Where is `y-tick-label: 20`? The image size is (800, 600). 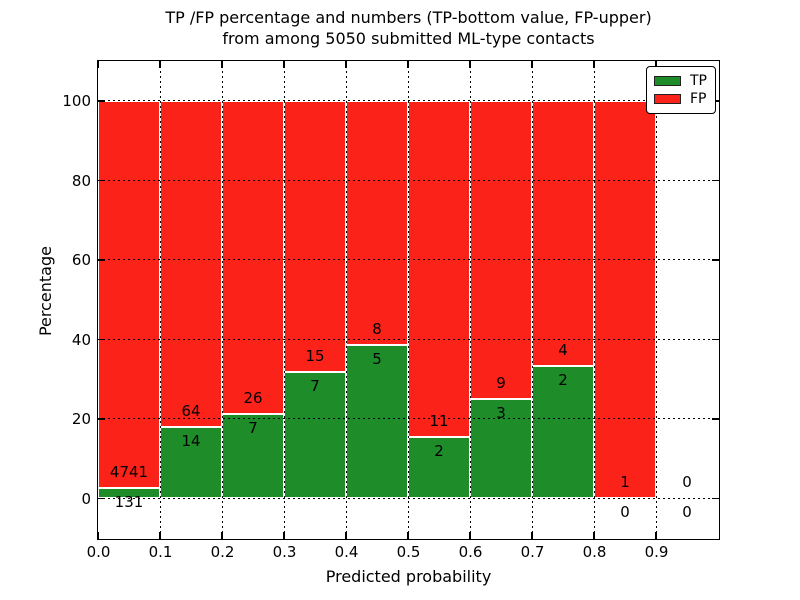 y-tick-label: 20 is located at coordinates (81, 419).